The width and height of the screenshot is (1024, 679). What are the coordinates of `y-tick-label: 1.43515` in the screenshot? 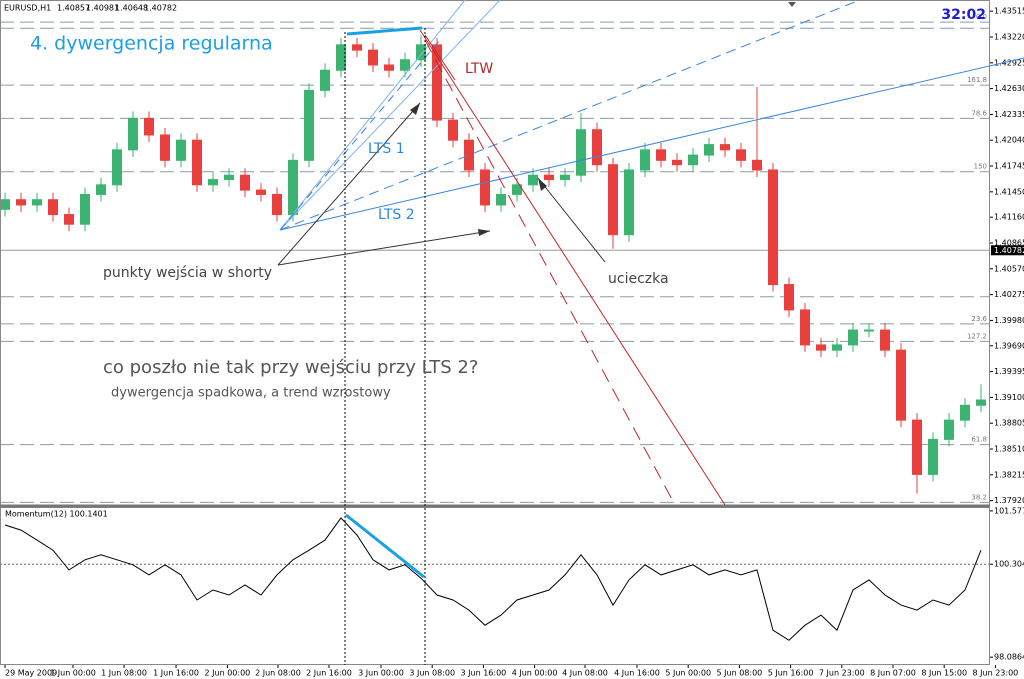 It's located at (1009, 11).